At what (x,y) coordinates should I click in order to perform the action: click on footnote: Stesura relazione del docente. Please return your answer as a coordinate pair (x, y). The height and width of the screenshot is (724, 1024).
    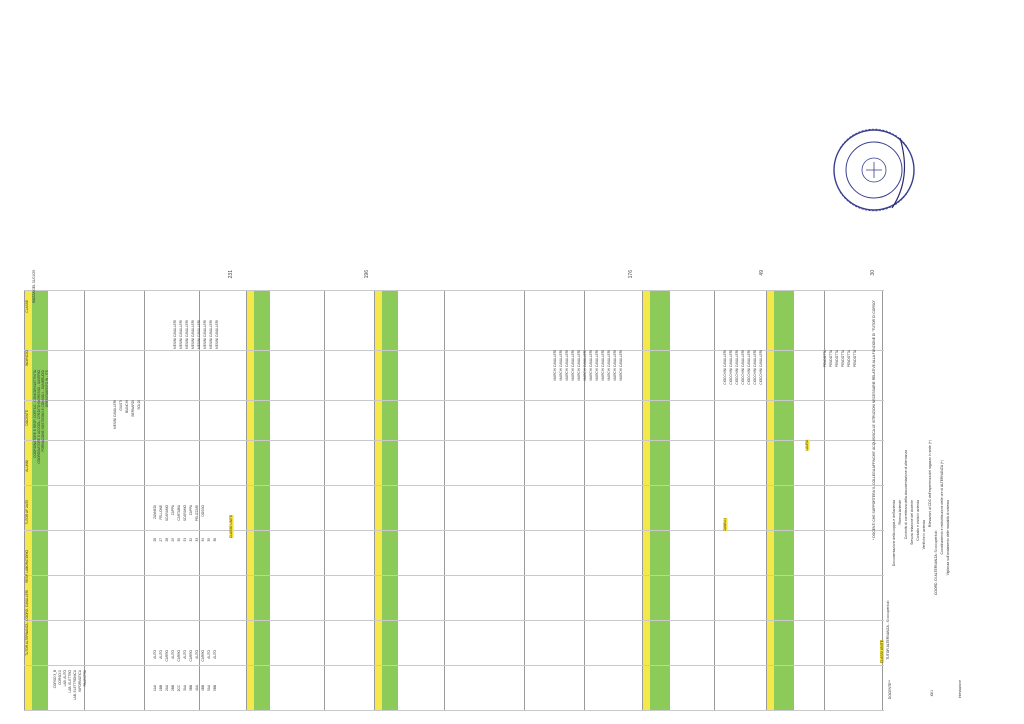
    Looking at the image, I should click on (912, 522).